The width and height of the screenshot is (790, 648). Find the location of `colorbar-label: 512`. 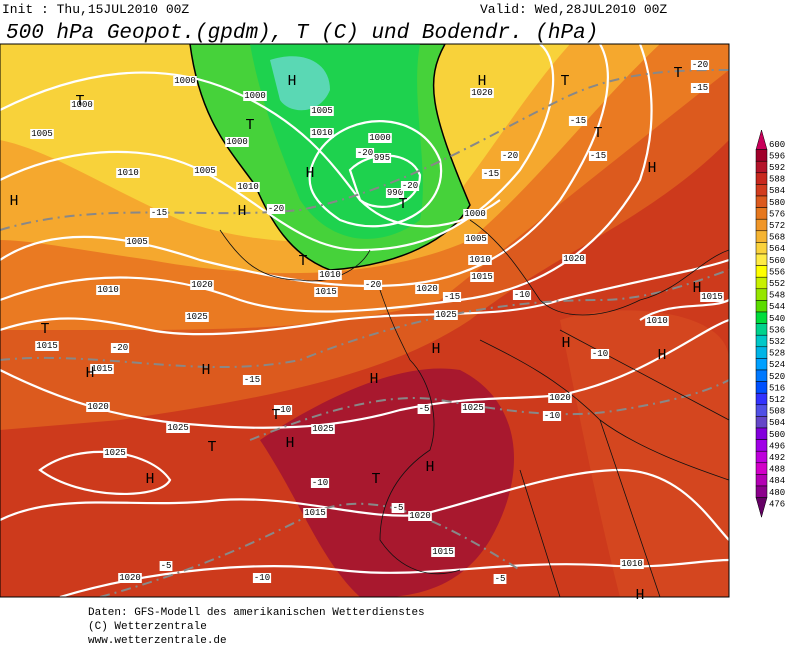

colorbar-label: 512 is located at coordinates (777, 400).